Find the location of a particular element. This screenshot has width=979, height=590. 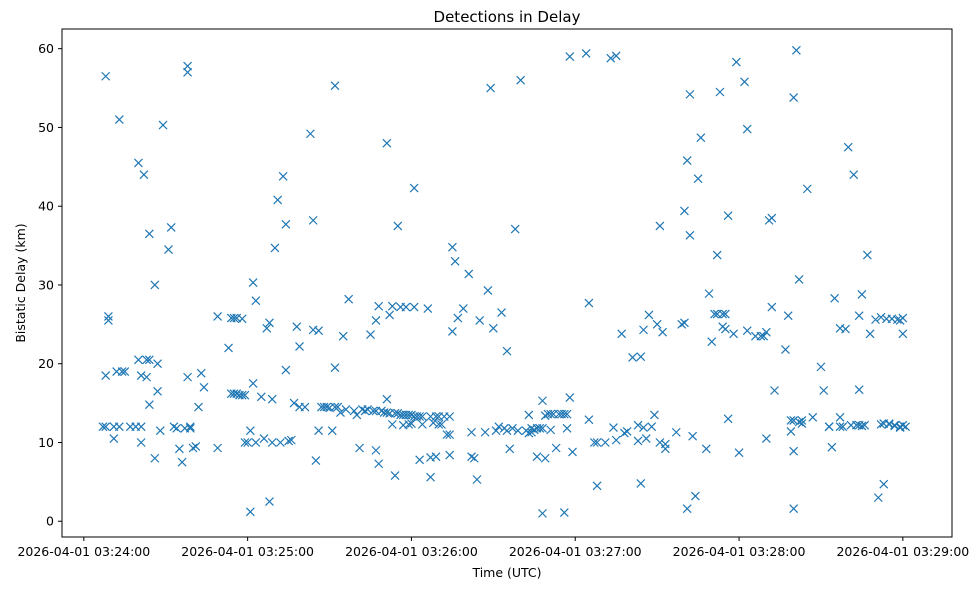

x-tick-label: 2026-04-01 03:26:00 is located at coordinates (411, 551).